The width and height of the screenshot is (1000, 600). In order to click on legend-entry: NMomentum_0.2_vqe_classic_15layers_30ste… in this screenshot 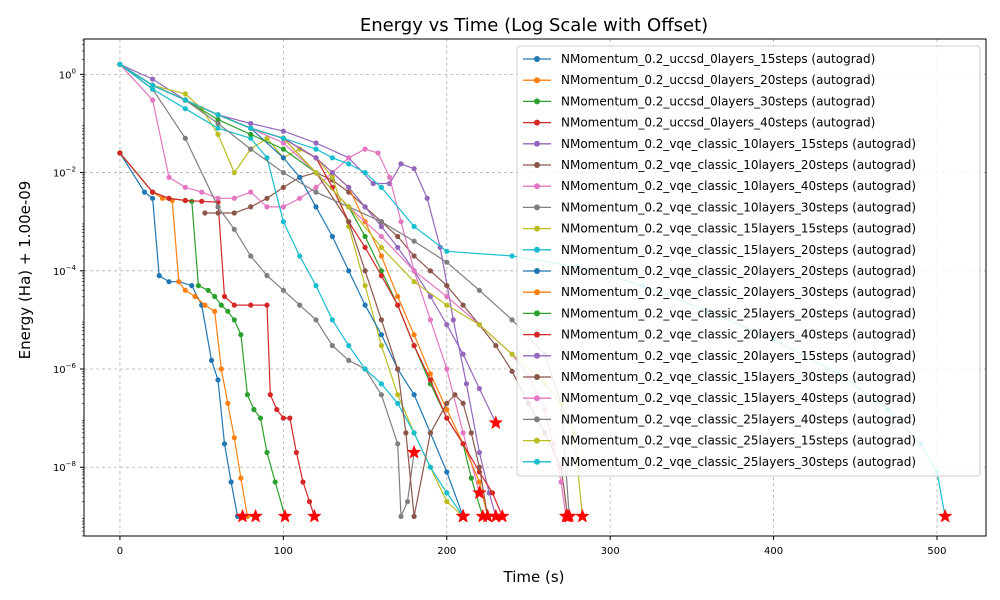, I will do `click(719, 377)`.